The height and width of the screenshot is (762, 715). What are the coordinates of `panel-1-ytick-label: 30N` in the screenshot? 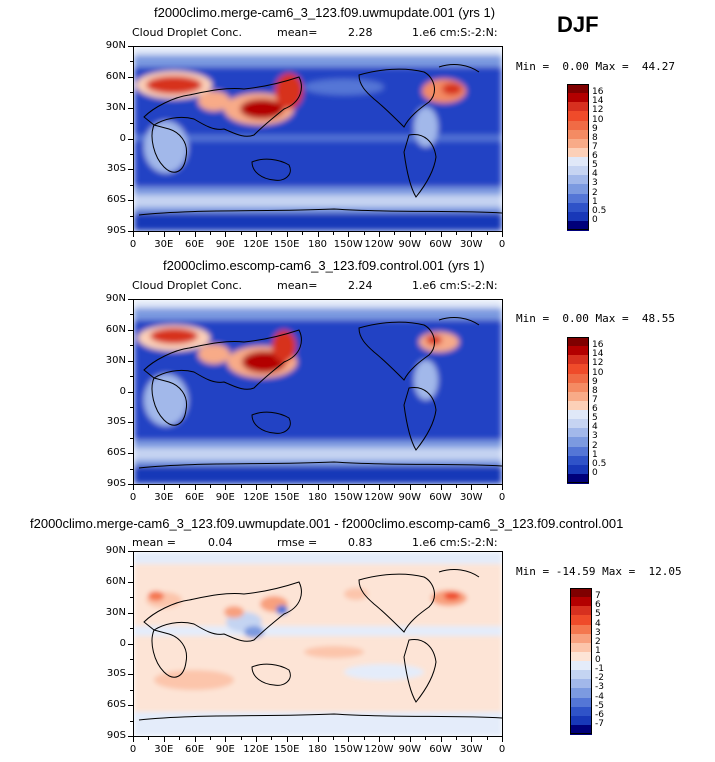 It's located at (115, 107).